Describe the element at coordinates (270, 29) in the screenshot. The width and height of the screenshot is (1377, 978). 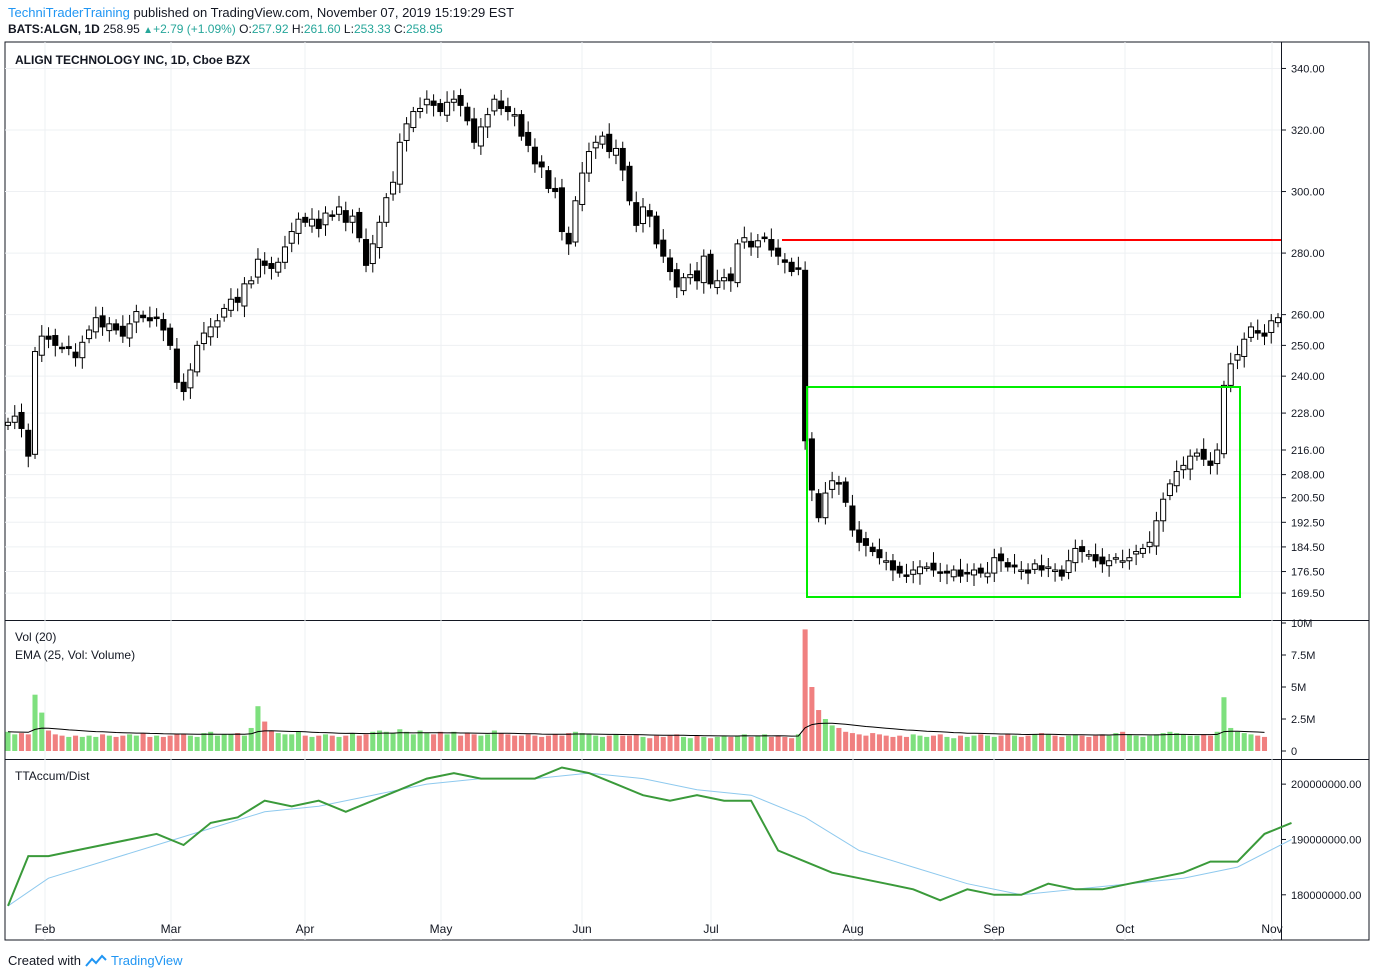
I see `open-value: 257.92` at that location.